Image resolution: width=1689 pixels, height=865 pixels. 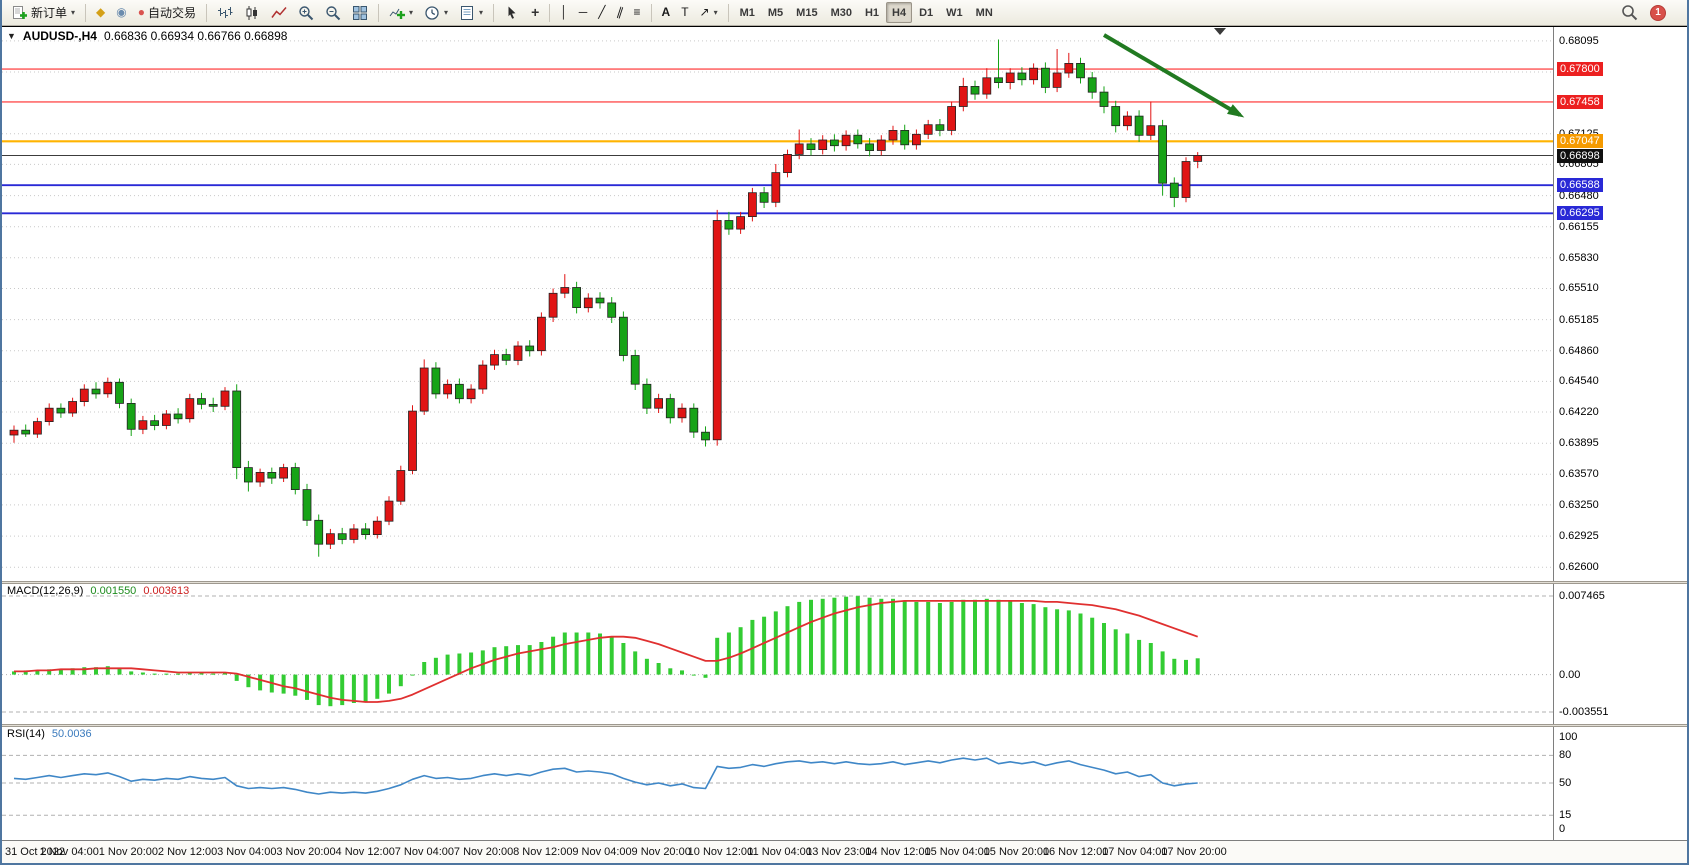 I want to click on time-axis-label: 9 Nov 04:00, so click(x=602, y=852).